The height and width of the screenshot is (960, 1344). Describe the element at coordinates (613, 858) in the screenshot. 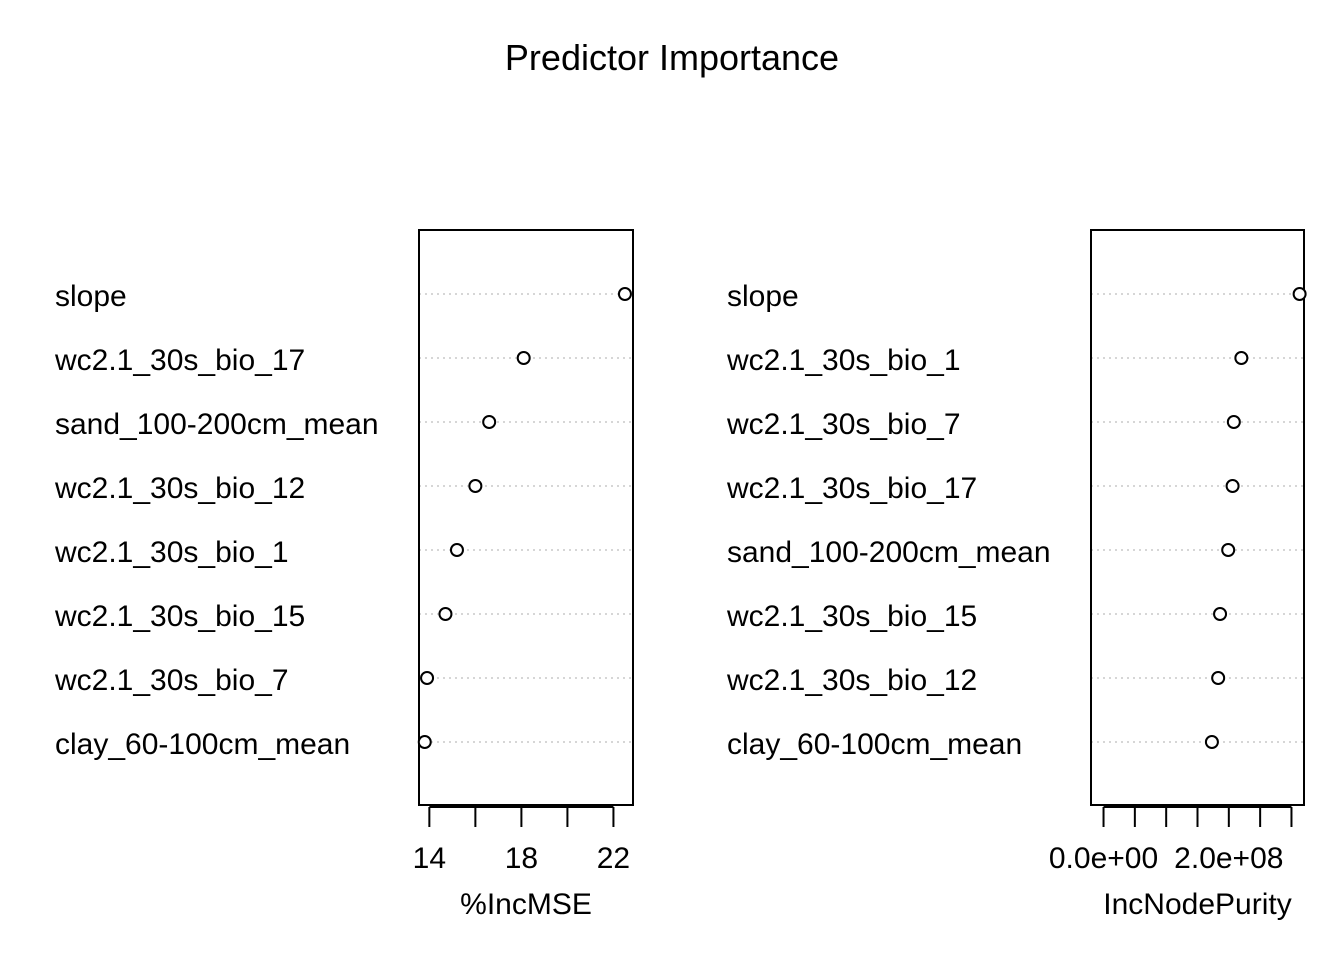

I see `x-tick-label: 22` at that location.